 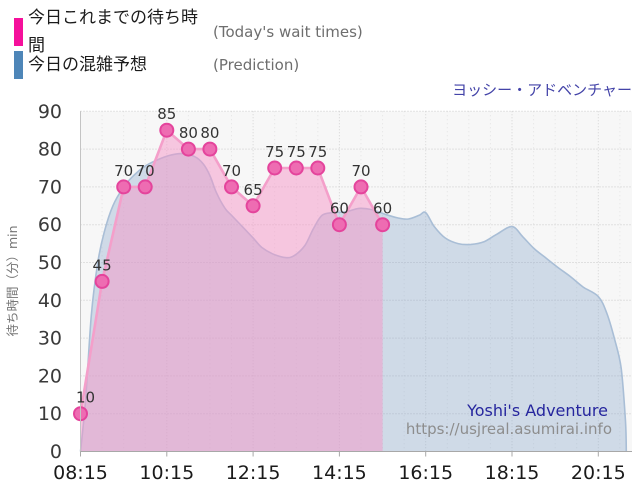 What do you see at coordinates (253, 473) in the screenshot?
I see `x-tick-label: 12:15` at bounding box center [253, 473].